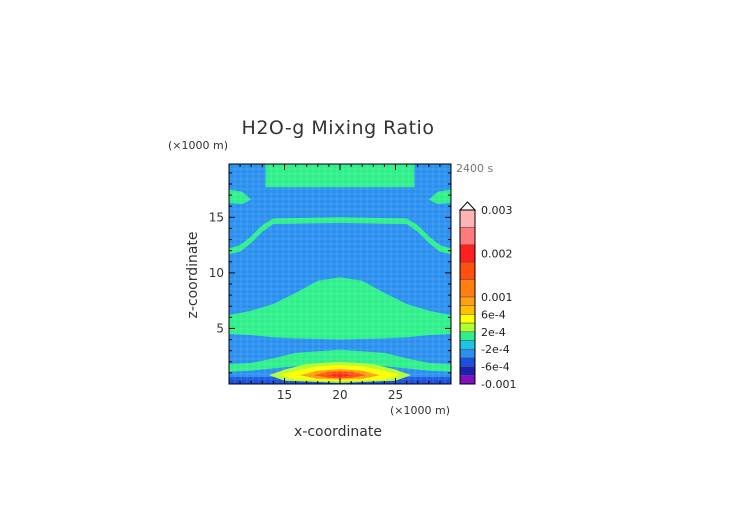 This screenshot has width=752, height=532. I want to click on grid-lines, so click(340, 274).